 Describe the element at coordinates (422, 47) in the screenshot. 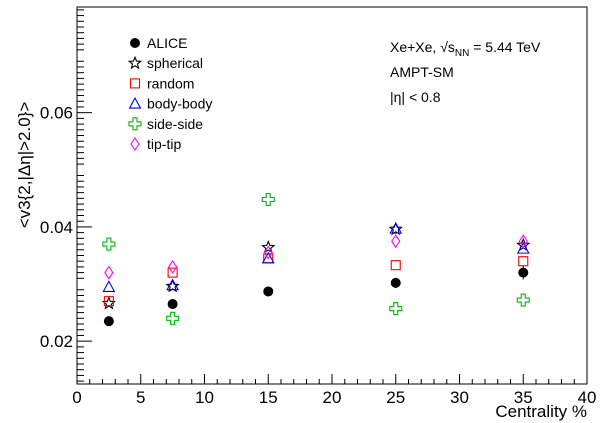

I see `annotation-system-text: Xe+Xe, √s` at that location.